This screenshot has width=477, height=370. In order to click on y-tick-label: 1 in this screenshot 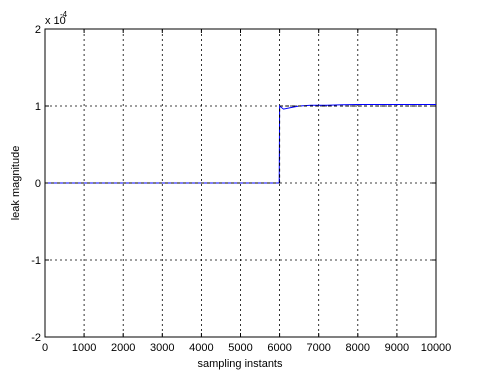, I will do `click(38, 107)`.